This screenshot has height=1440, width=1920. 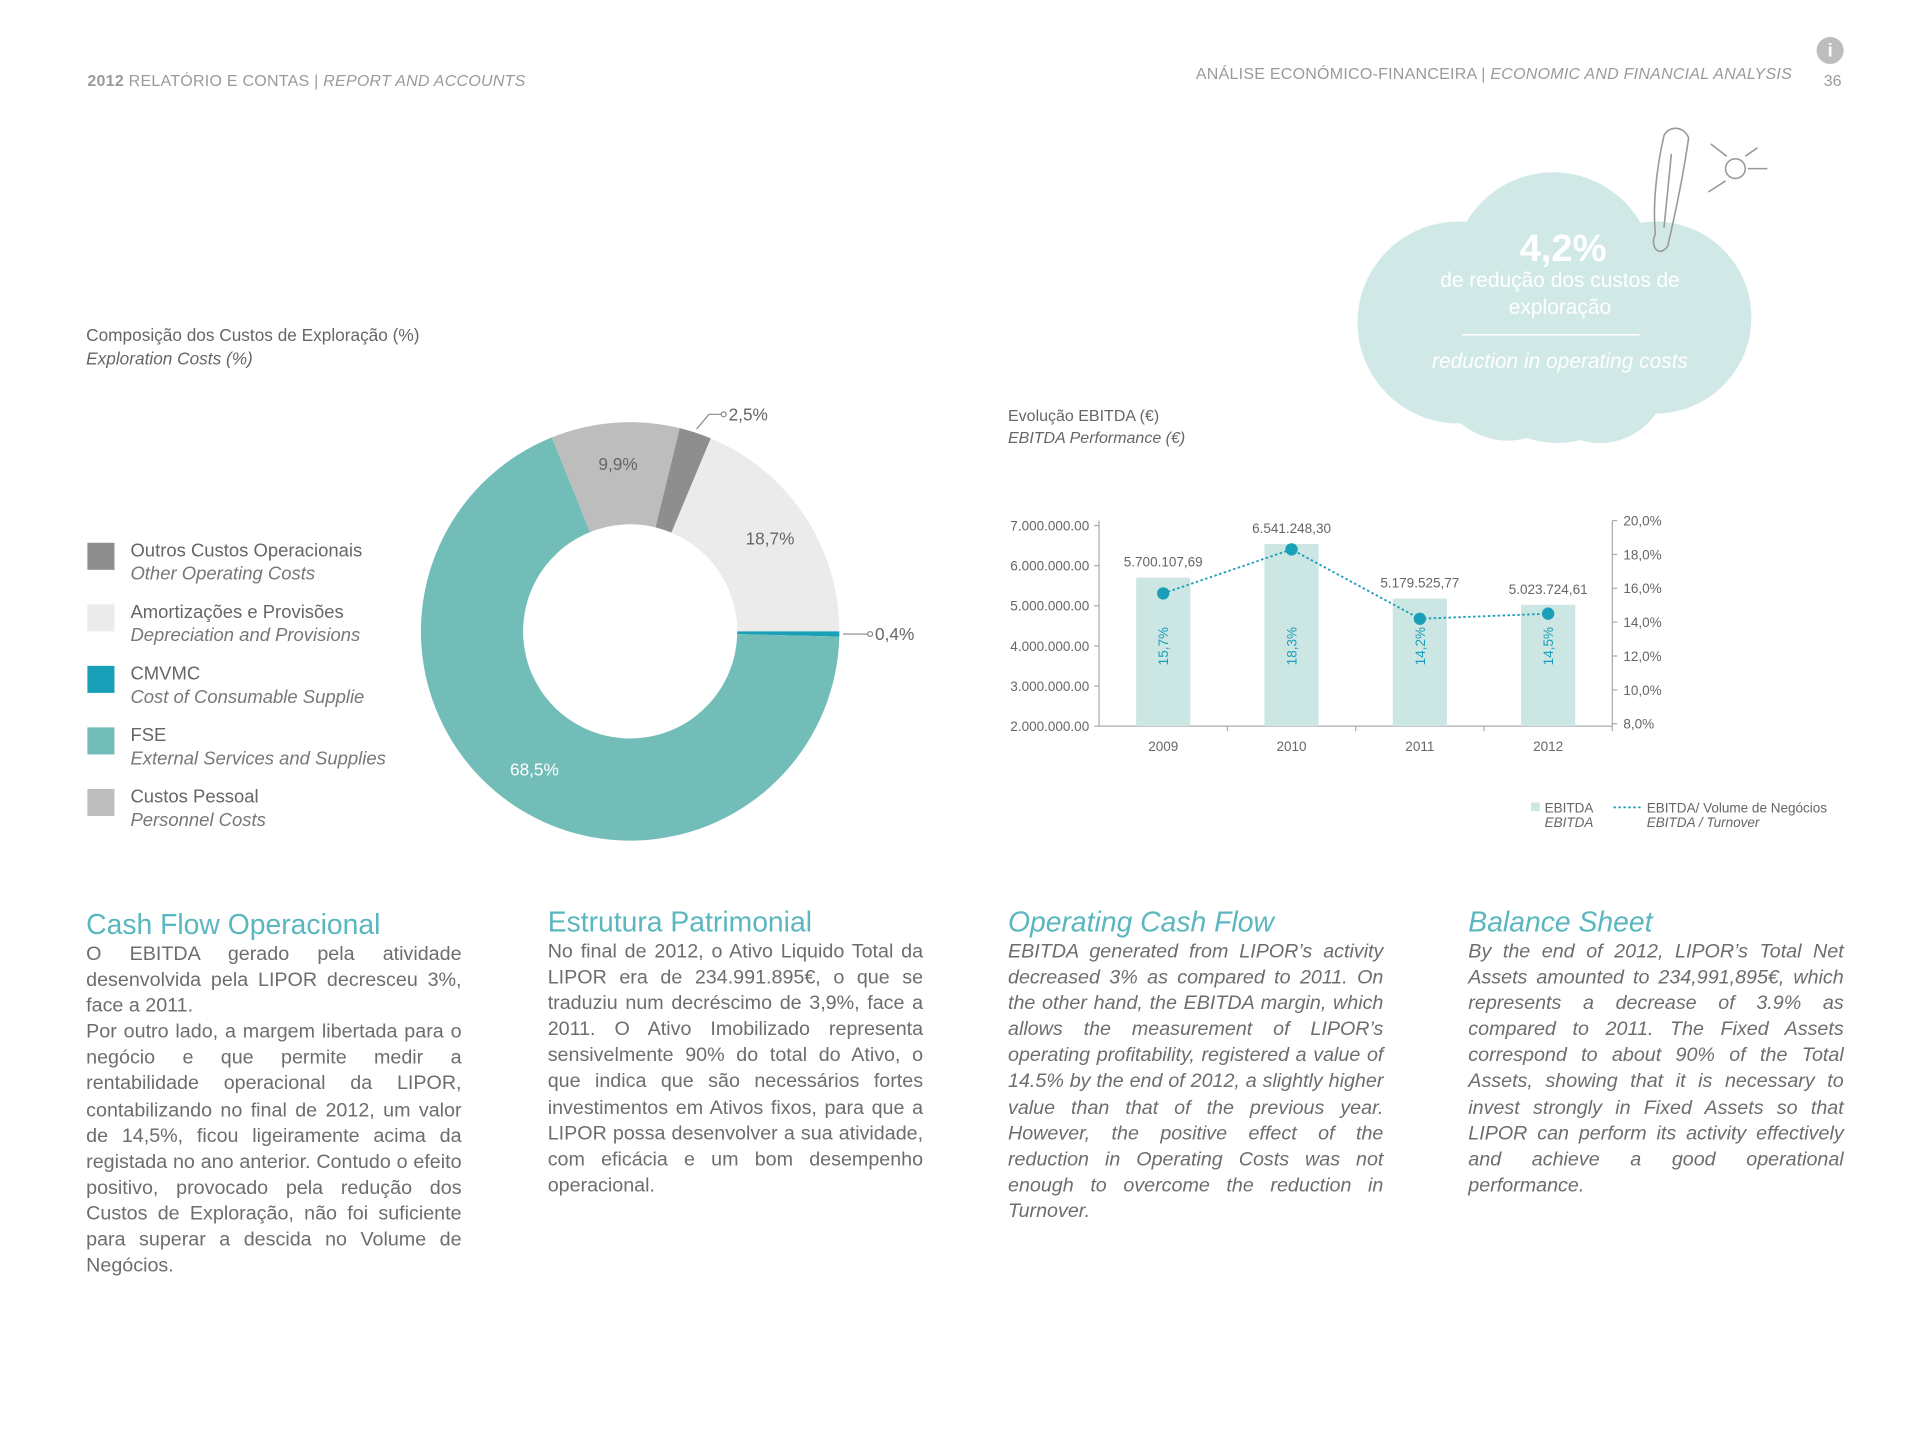 What do you see at coordinates (148, 734) in the screenshot?
I see `legend-label: FSE` at bounding box center [148, 734].